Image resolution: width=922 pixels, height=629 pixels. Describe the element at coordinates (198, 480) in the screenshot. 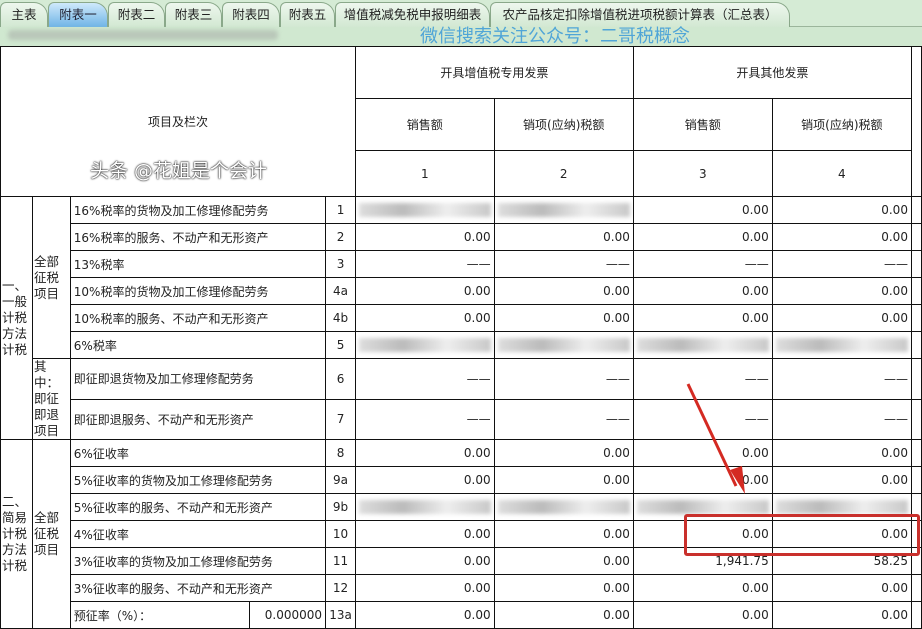

I see `row-label: 5%征收率的货物及加工修理修配劳务` at that location.